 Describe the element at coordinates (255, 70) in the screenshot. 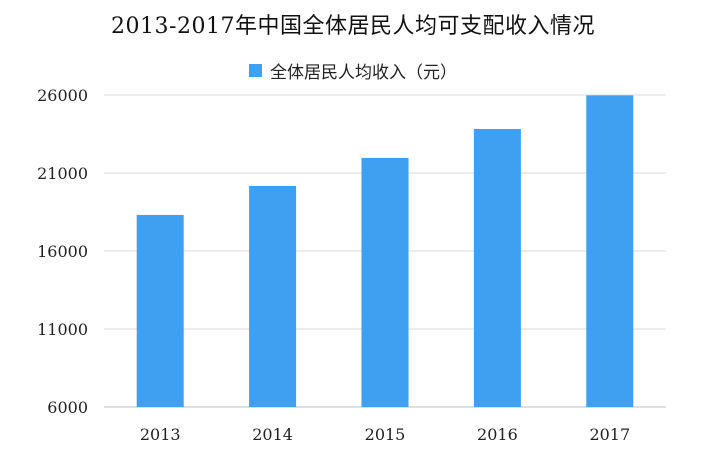

I see `legend-swatch` at that location.